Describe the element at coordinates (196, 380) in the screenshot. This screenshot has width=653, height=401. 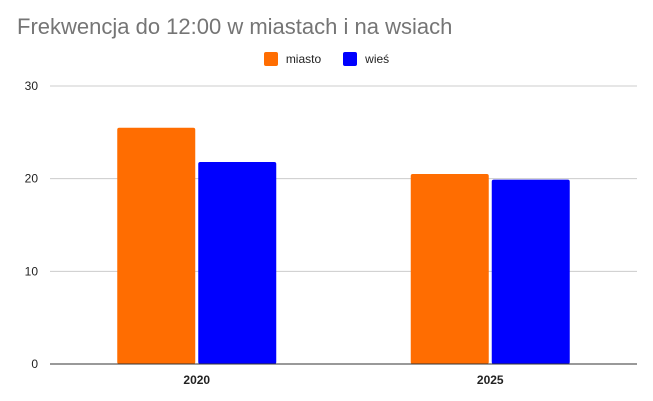
I see `x-tick-label: 2020` at that location.